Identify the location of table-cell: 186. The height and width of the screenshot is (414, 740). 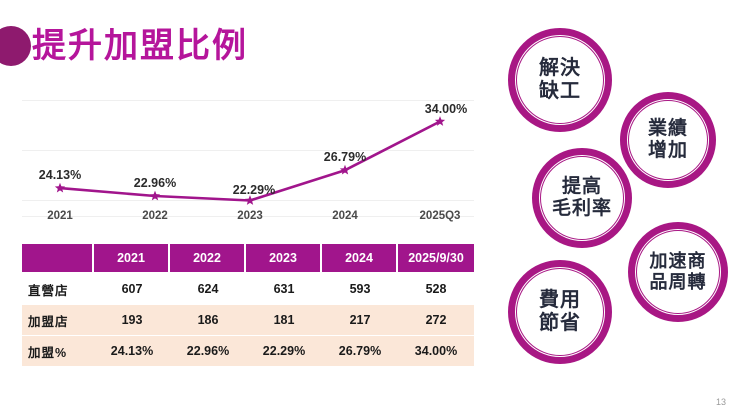
(208, 320).